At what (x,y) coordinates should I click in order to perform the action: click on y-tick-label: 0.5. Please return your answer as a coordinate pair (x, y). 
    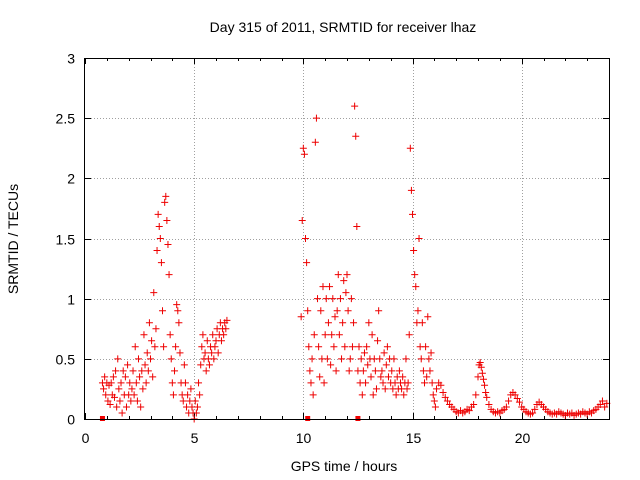
    Looking at the image, I should click on (66, 360).